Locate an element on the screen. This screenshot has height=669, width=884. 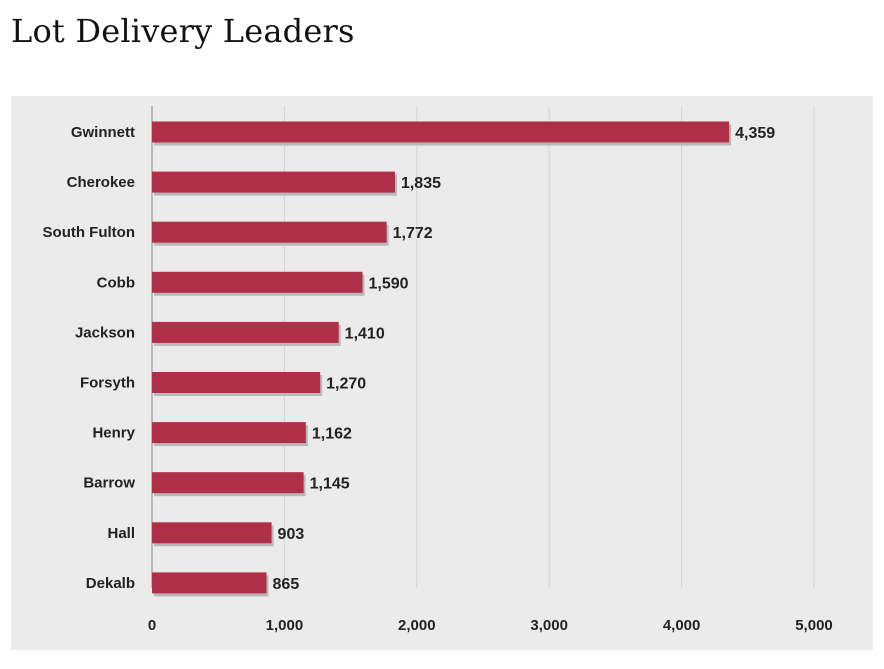
x-tick-label: 4,000 is located at coordinates (682, 625).